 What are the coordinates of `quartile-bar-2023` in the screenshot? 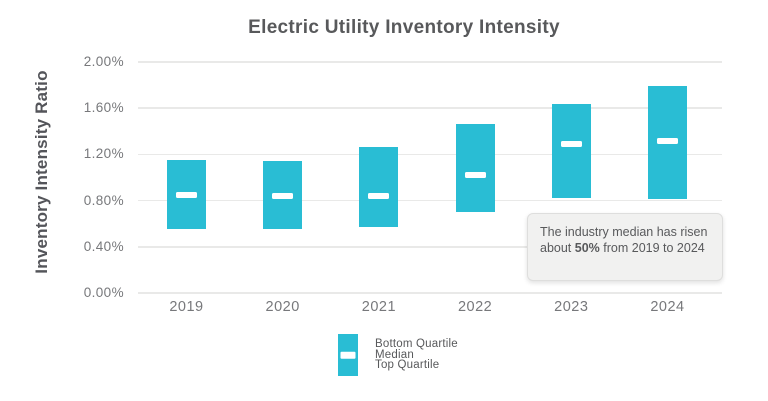 It's located at (571, 151).